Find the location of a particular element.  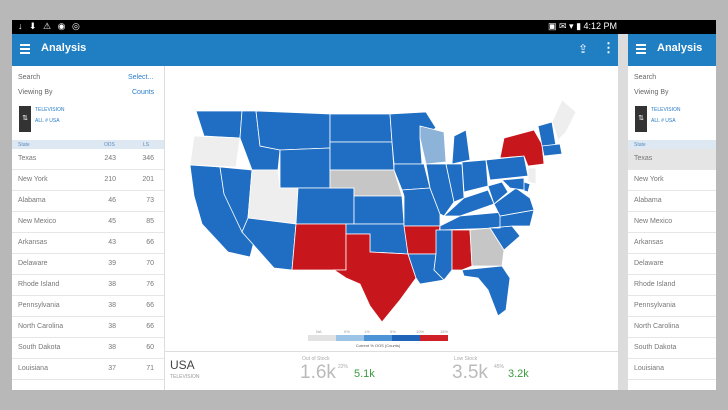

row-state: Alabama is located at coordinates (32, 200).